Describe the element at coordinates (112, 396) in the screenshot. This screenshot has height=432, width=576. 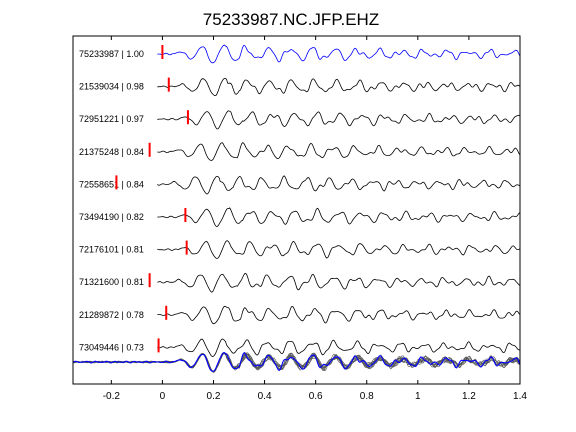
I see `x-tick-label: -0.2` at that location.